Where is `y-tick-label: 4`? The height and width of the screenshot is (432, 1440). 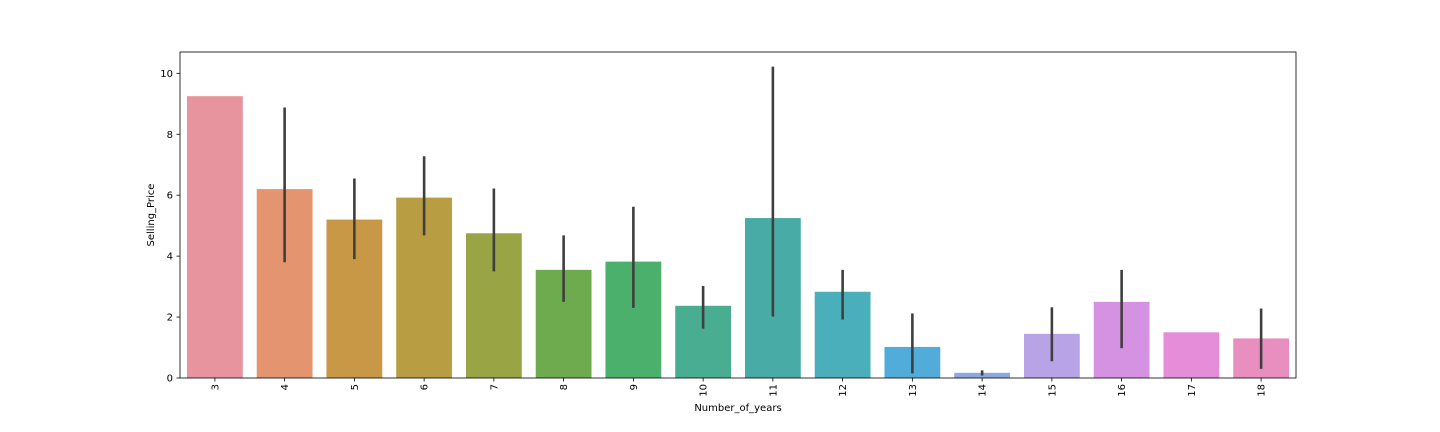
y-tick-label: 4 is located at coordinates (170, 257).